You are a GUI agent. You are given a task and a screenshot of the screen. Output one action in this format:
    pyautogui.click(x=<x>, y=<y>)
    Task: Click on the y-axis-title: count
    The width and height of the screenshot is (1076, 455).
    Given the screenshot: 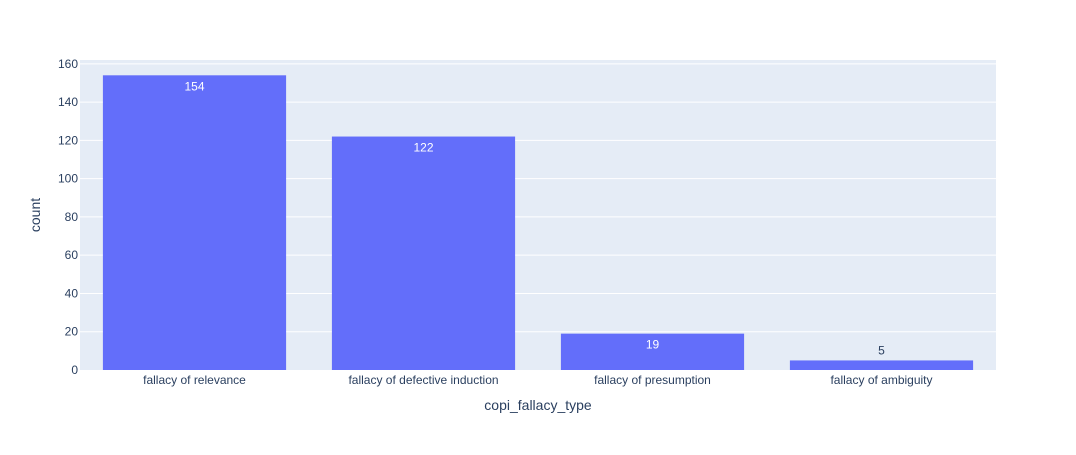 What is the action you would take?
    pyautogui.click(x=35, y=215)
    